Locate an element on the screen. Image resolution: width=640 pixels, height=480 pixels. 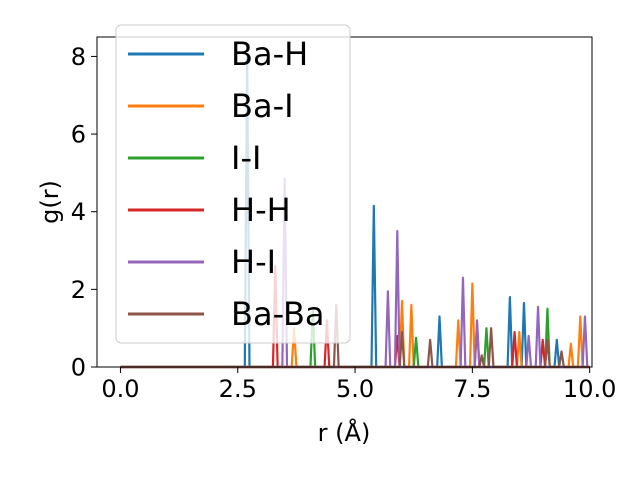
y-tick-label: 0 is located at coordinates (78, 368).